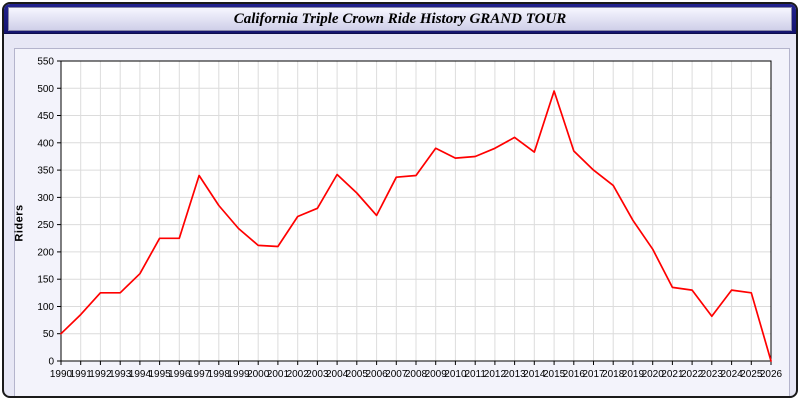  I want to click on svg-text: 2008, so click(416, 374).